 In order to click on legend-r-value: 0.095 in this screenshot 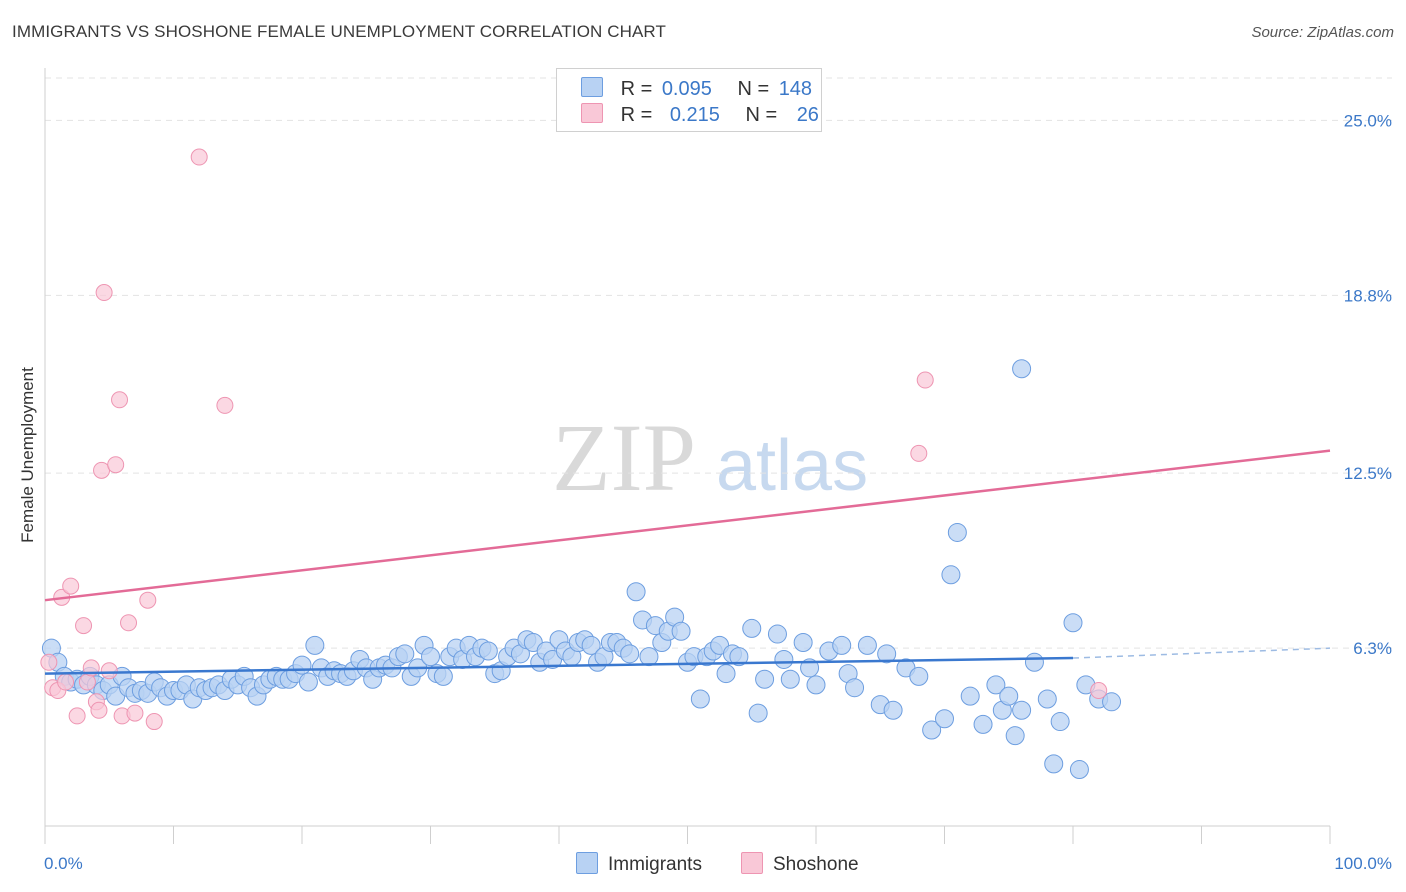, I will do `click(686, 89)`.